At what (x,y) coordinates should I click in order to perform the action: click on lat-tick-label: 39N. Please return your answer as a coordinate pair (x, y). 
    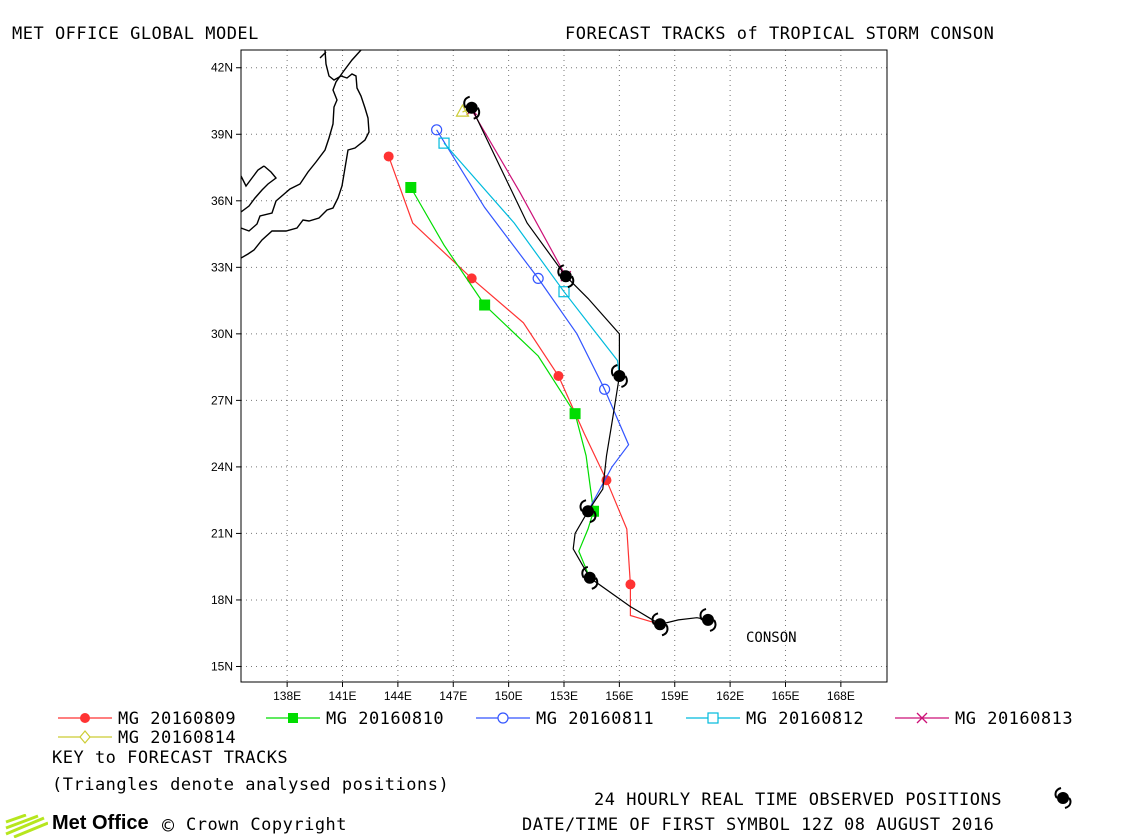
    Looking at the image, I should click on (222, 134).